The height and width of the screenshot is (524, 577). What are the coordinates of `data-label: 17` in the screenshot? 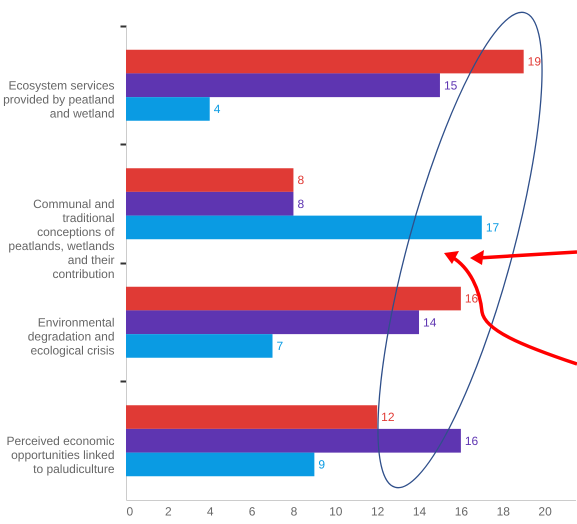 It's located at (493, 227).